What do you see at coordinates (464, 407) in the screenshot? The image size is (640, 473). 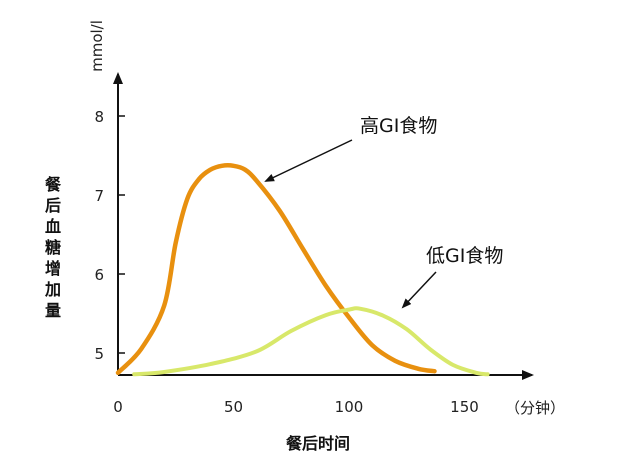 I see `x-tick-label: 150` at bounding box center [464, 407].